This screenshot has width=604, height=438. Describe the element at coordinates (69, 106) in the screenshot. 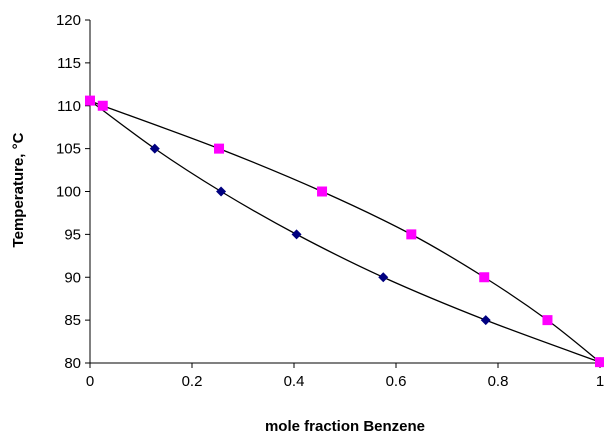

I see `y-tick-label: 110` at that location.